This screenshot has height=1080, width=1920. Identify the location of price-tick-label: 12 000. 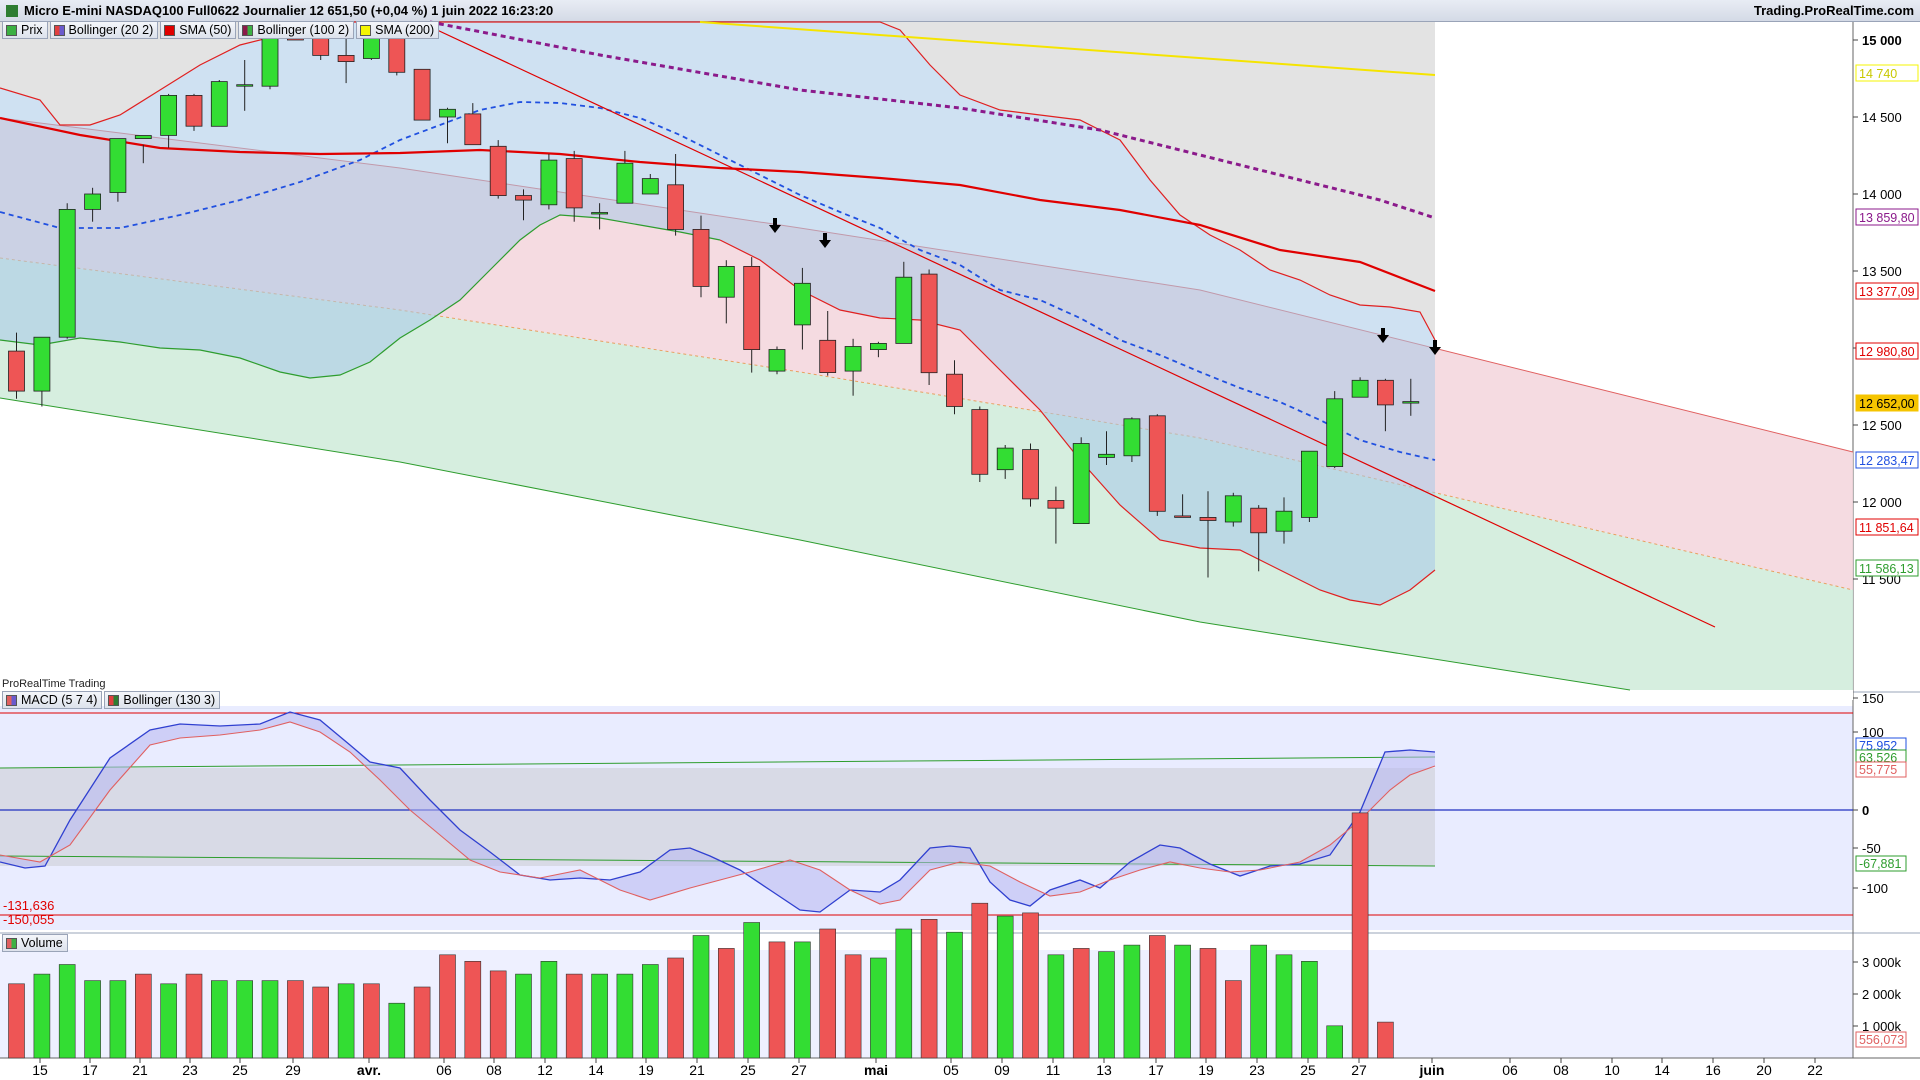
(1882, 502).